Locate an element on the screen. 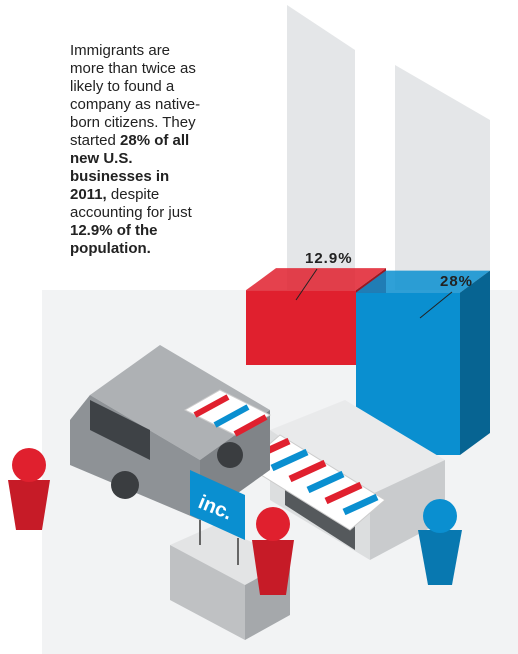  bar-front is located at coordinates (301, 327).